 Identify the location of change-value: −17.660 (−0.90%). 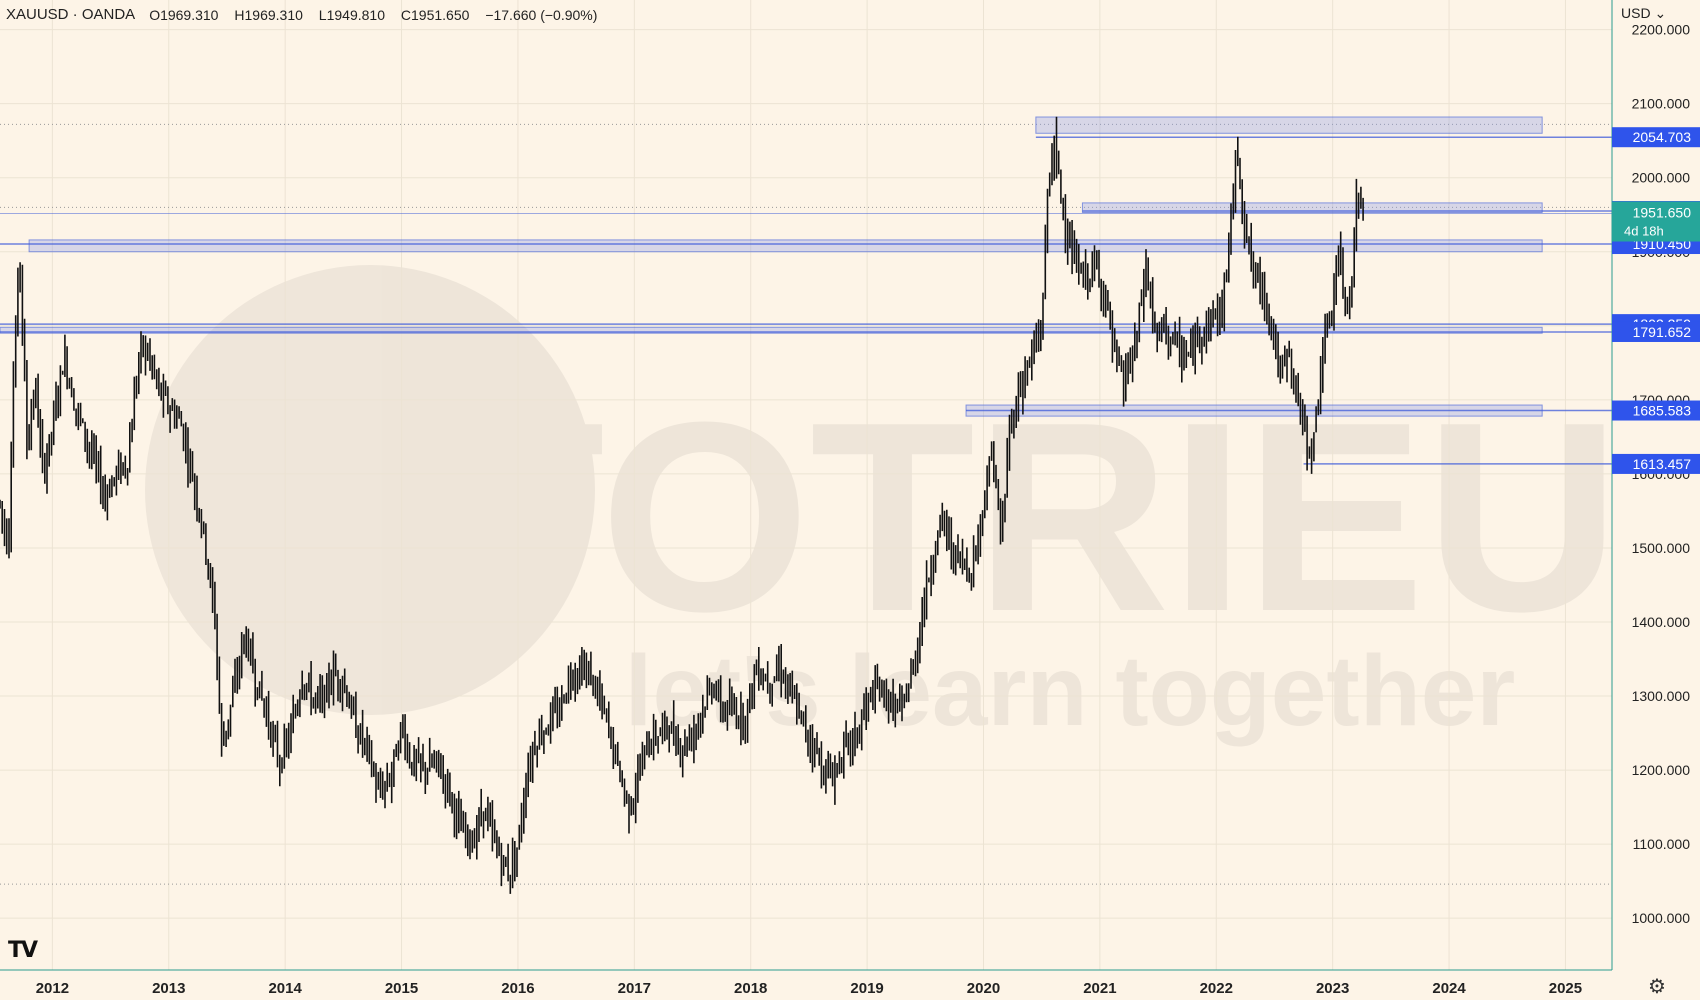
(541, 14).